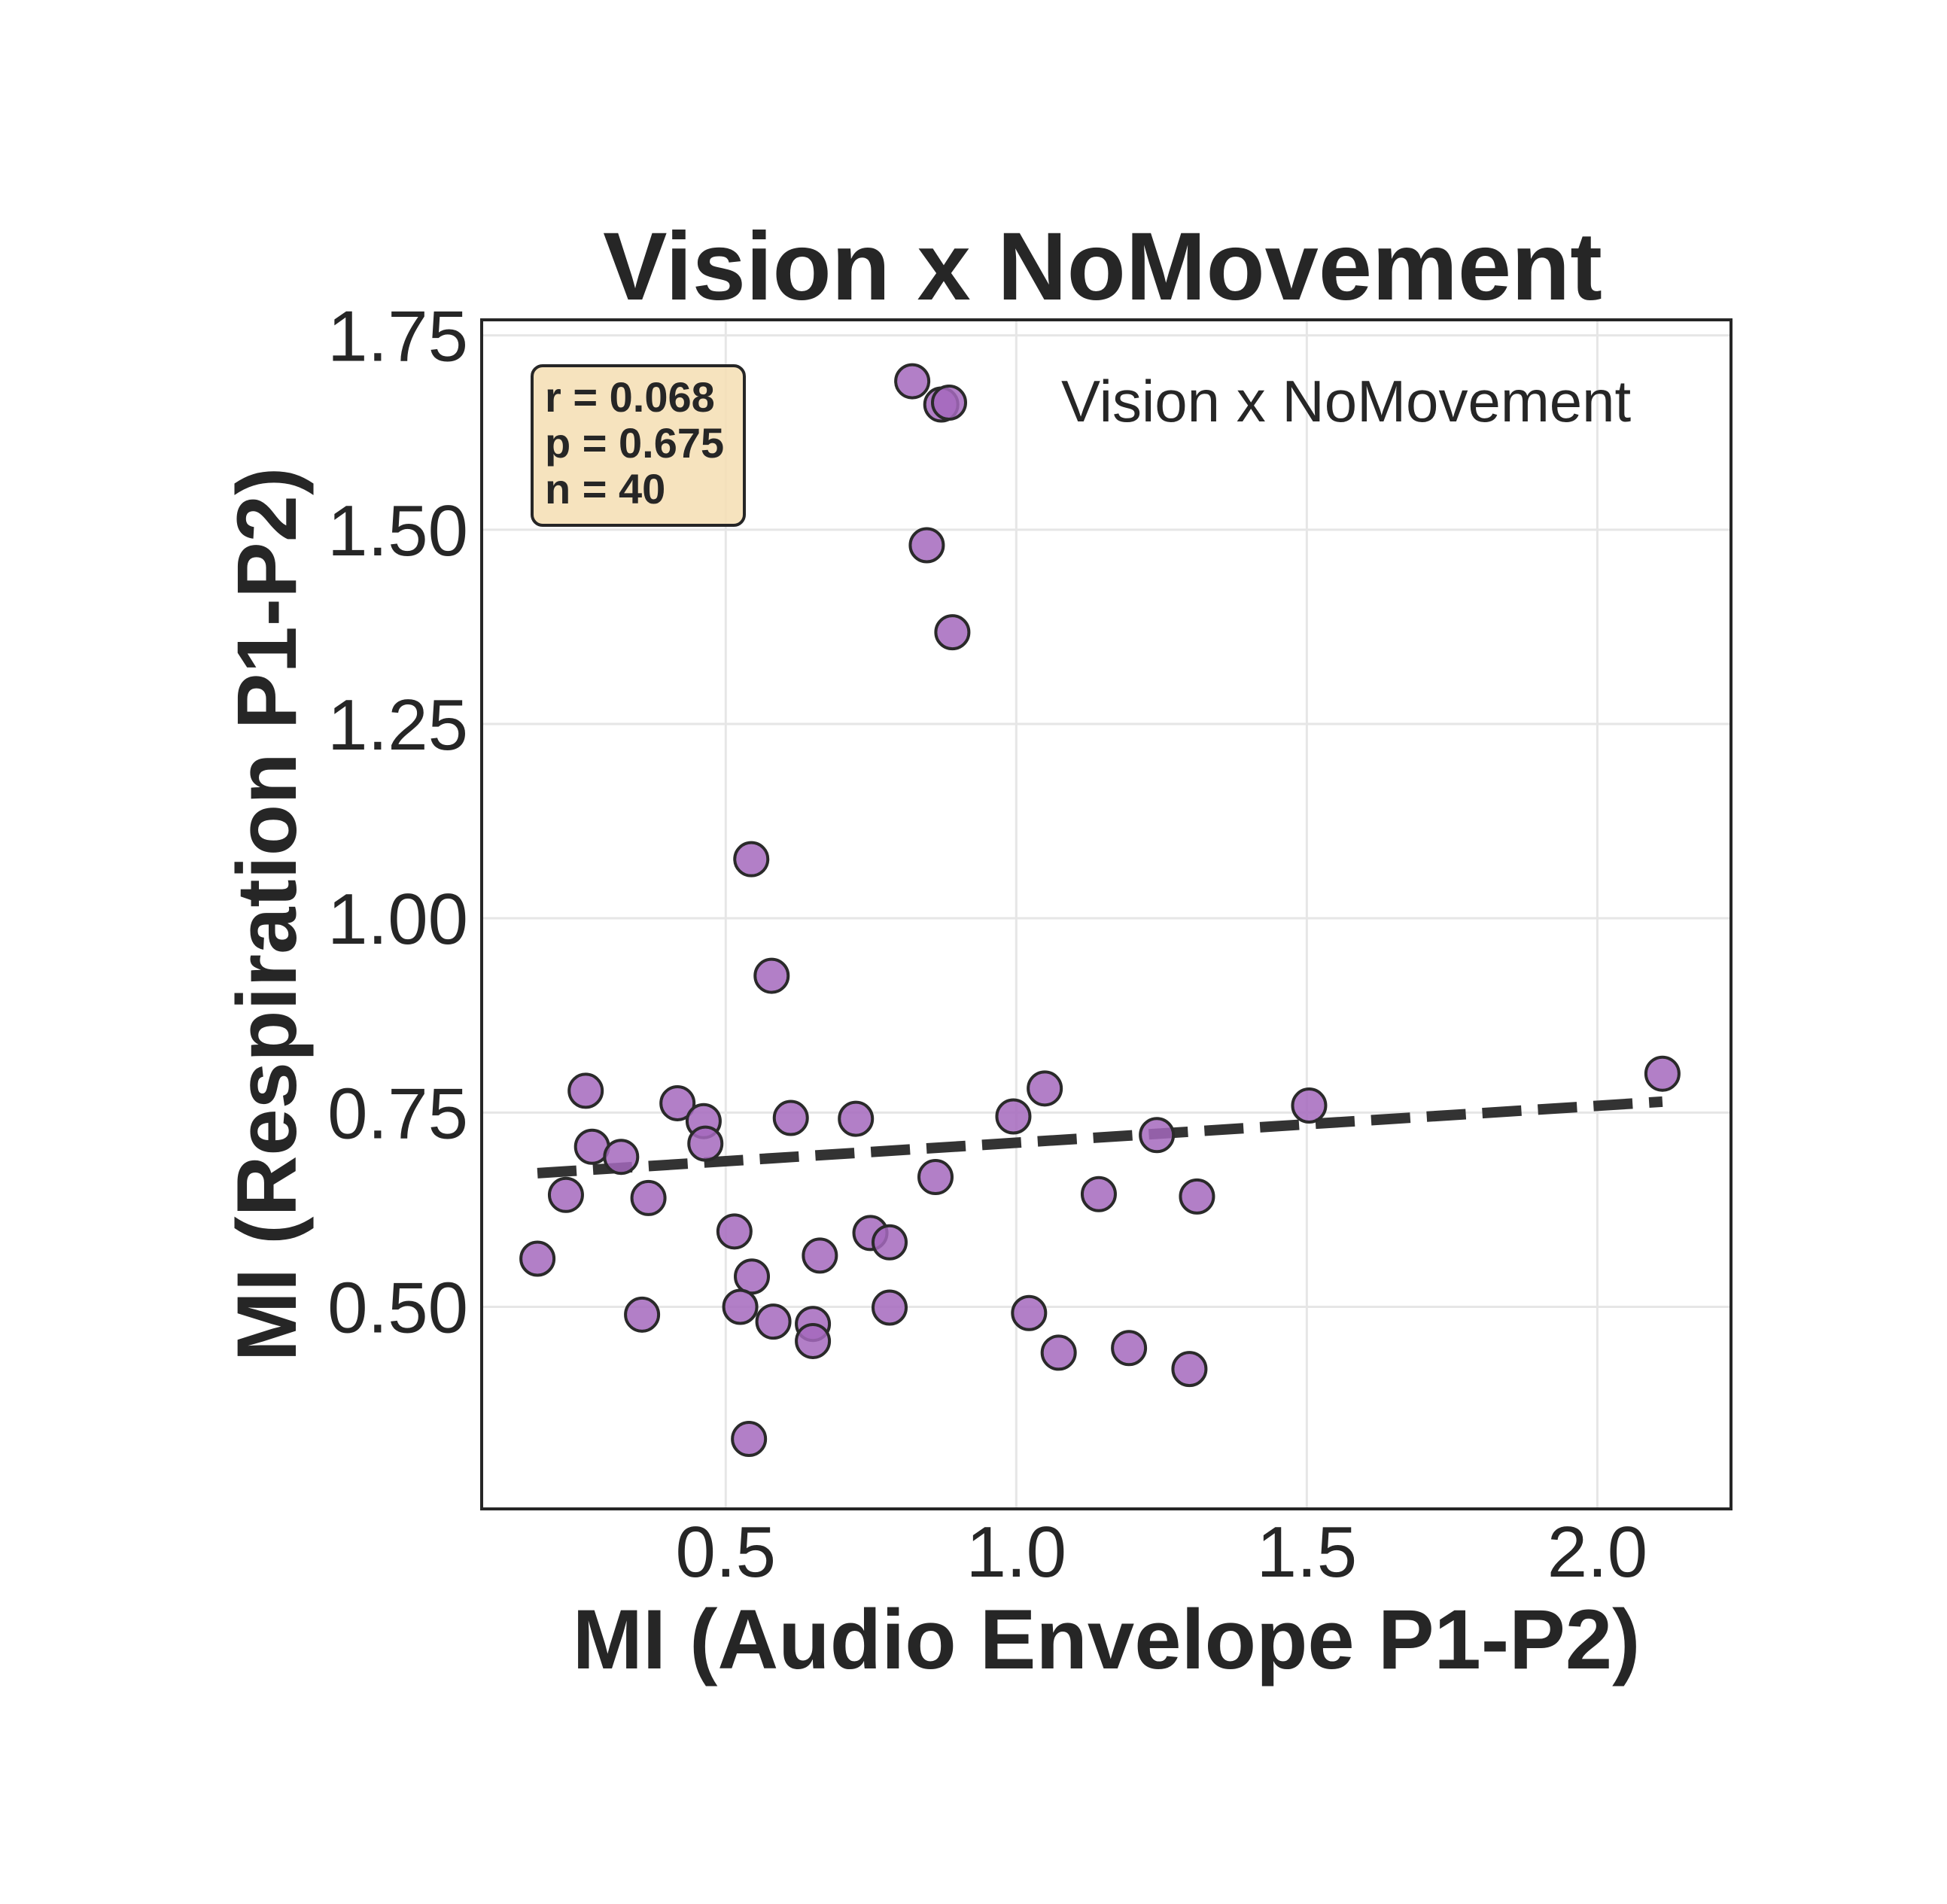  Describe the element at coordinates (634, 443) in the screenshot. I see `stats-p: p = 0.675` at that location.